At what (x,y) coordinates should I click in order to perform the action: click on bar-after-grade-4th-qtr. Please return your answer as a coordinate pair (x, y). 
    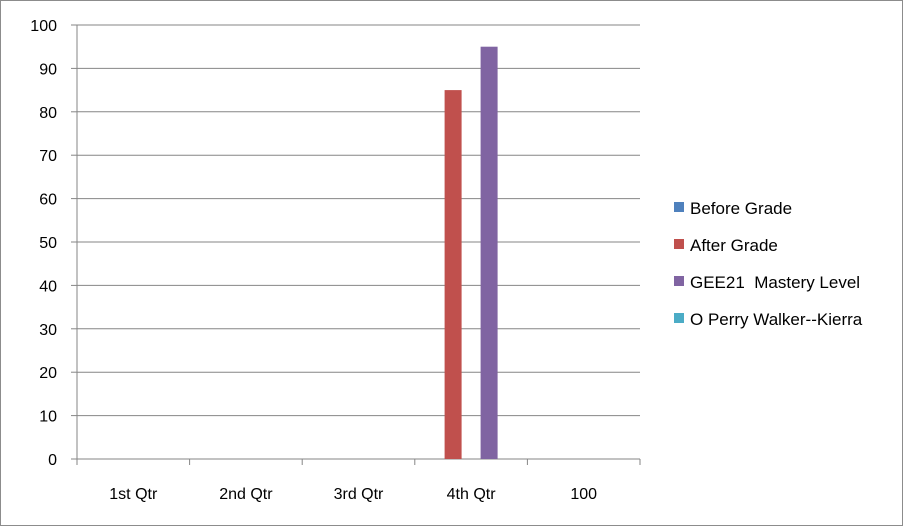
    Looking at the image, I should click on (453, 274).